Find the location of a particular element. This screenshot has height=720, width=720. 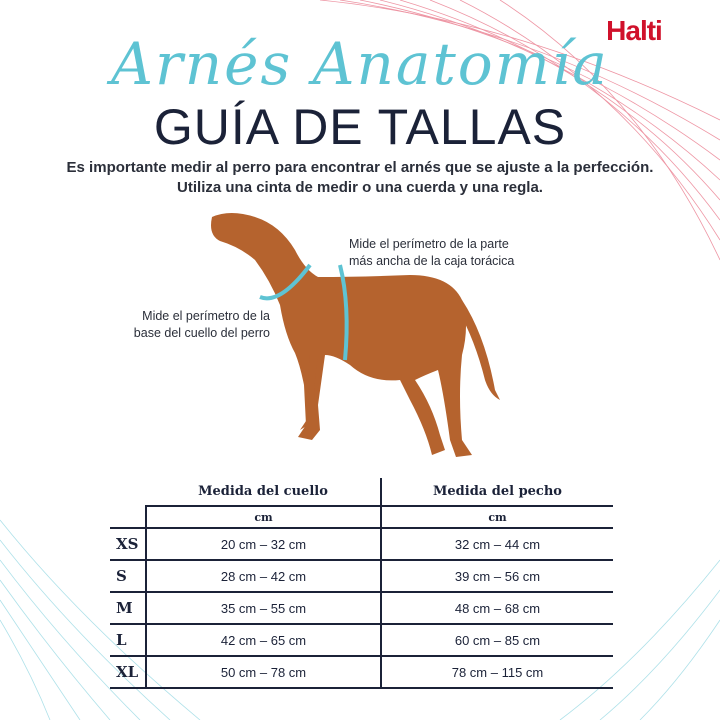

dog-illustration is located at coordinates (355, 335).